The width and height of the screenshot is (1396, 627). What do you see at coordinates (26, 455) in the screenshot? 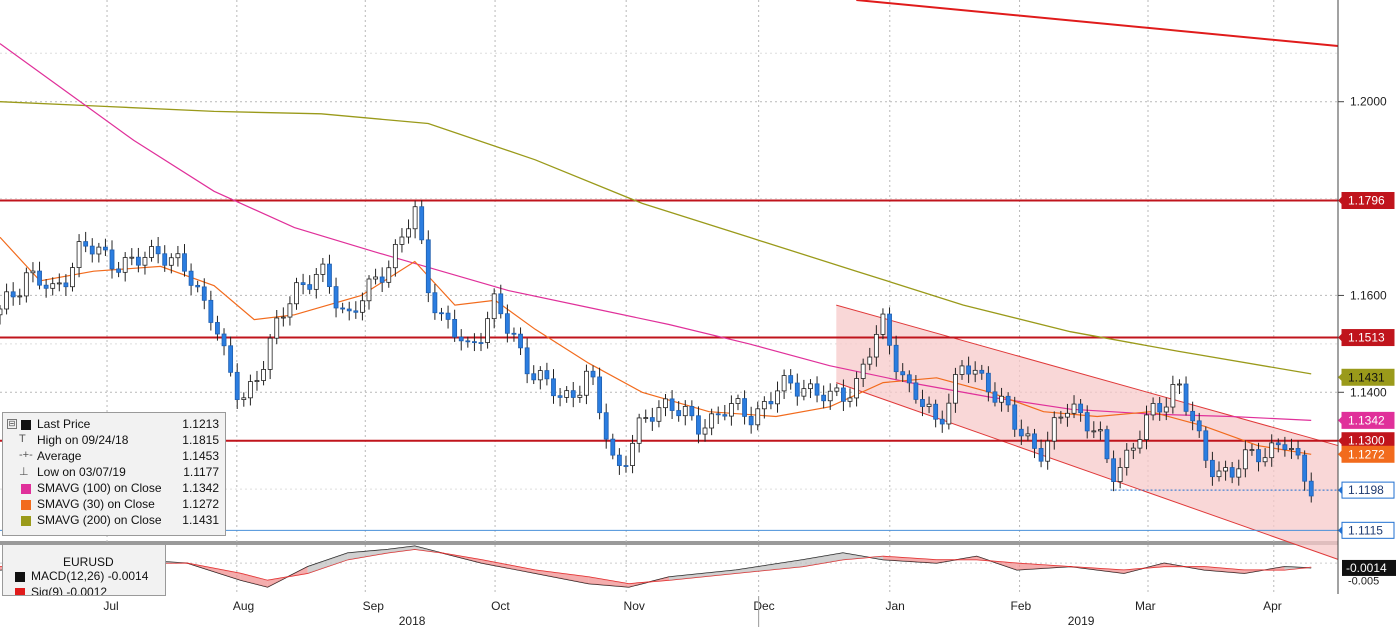
I see `legend-symbol-icon: -+-` at bounding box center [26, 455].